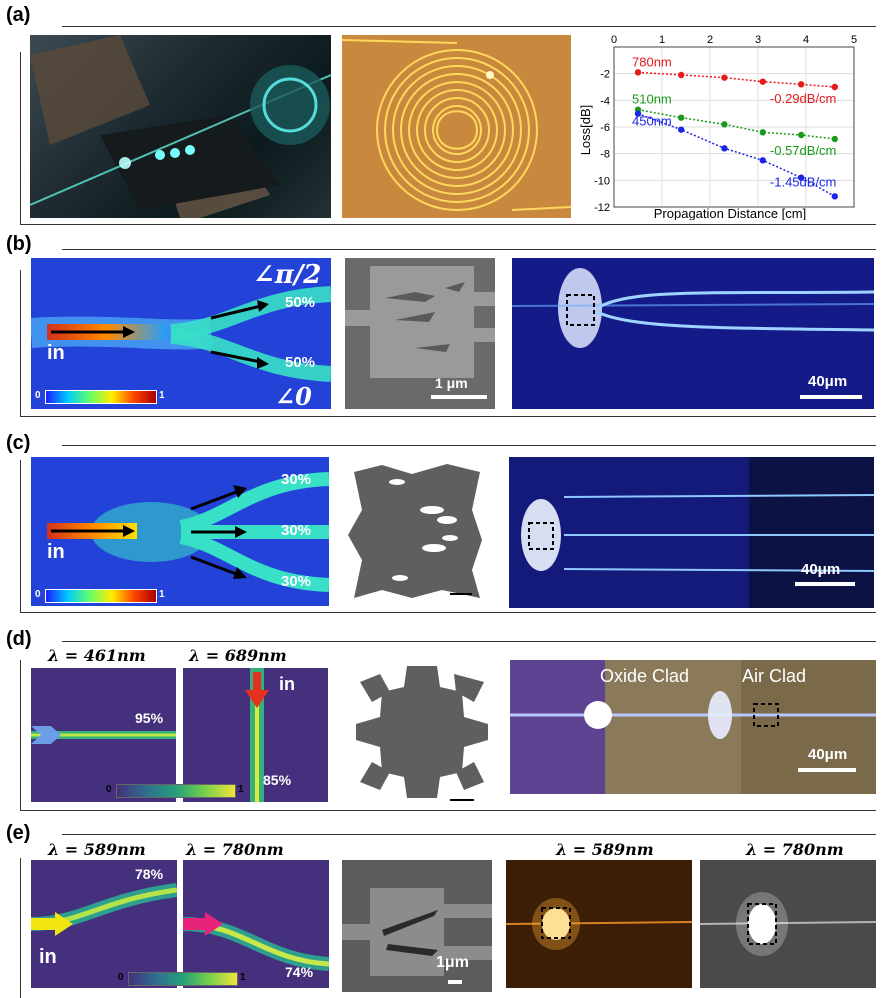  I want to click on efficiency-percent-1: 78%, so click(149, 874).